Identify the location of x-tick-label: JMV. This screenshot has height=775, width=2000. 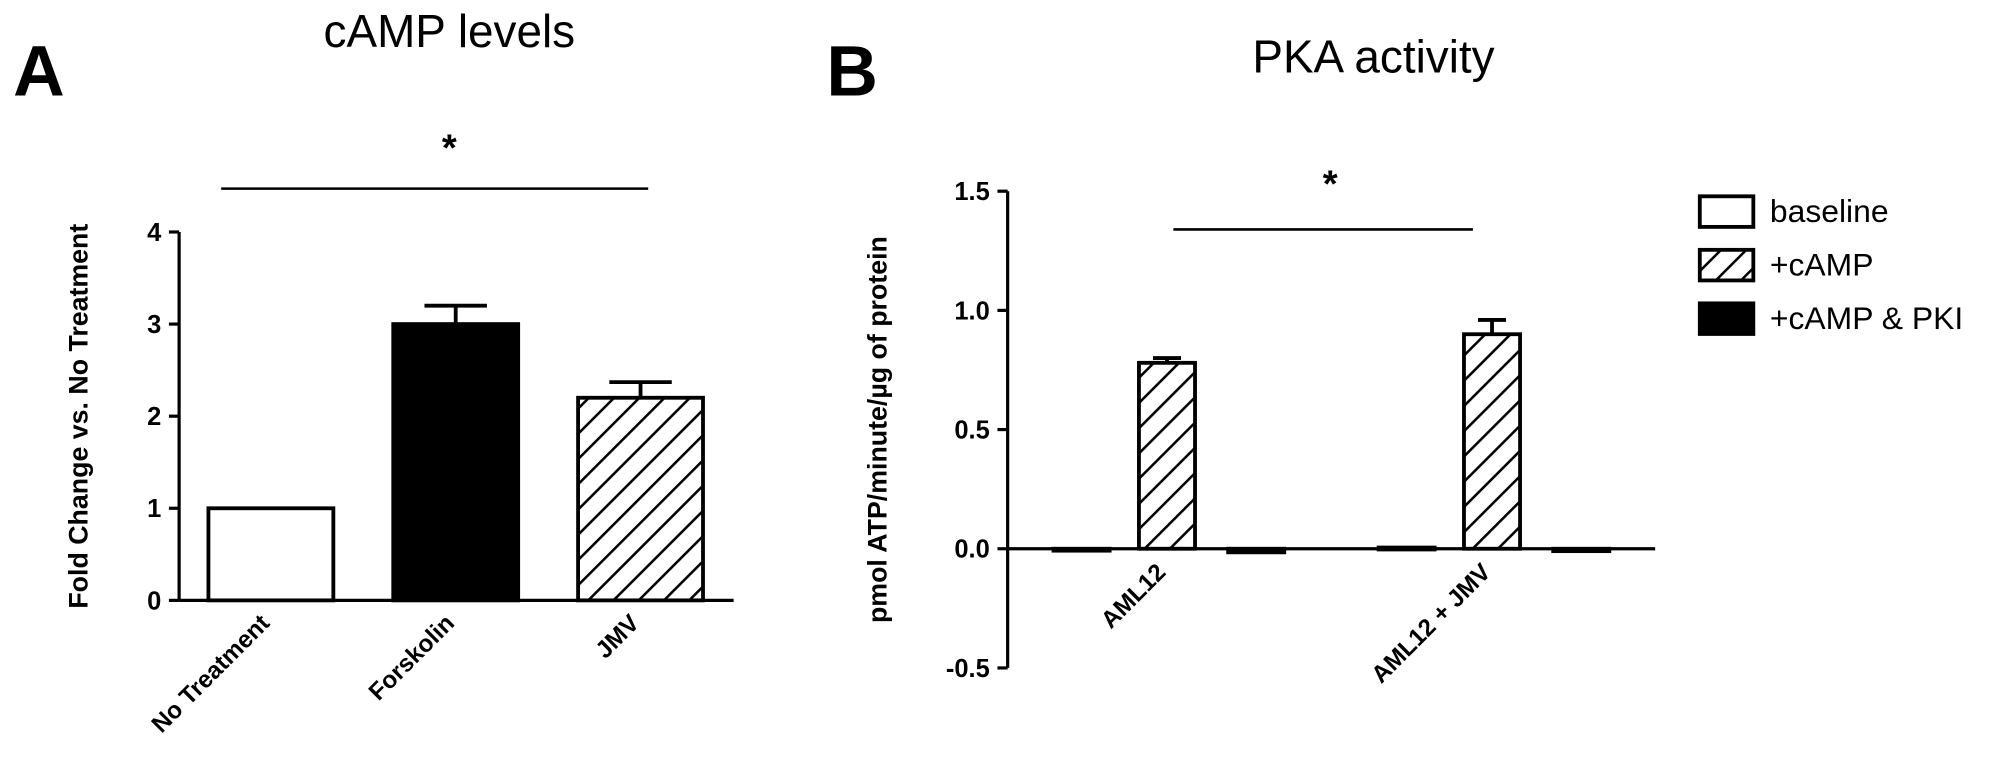
(618, 637).